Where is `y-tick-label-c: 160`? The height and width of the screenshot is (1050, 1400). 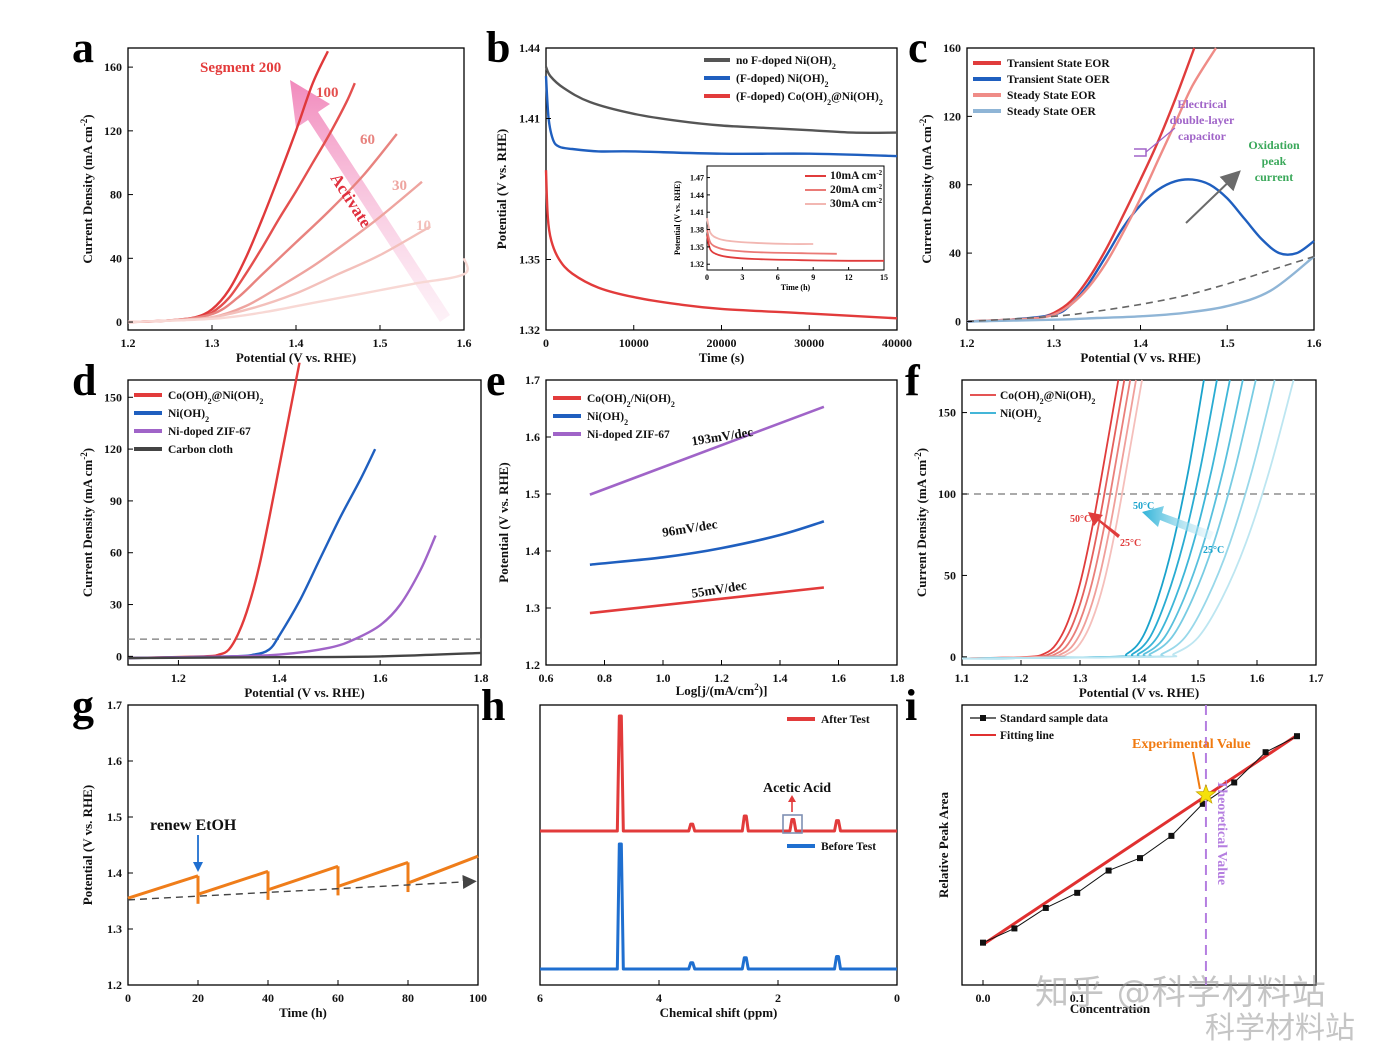
y-tick-label-c: 160 is located at coordinates (952, 48).